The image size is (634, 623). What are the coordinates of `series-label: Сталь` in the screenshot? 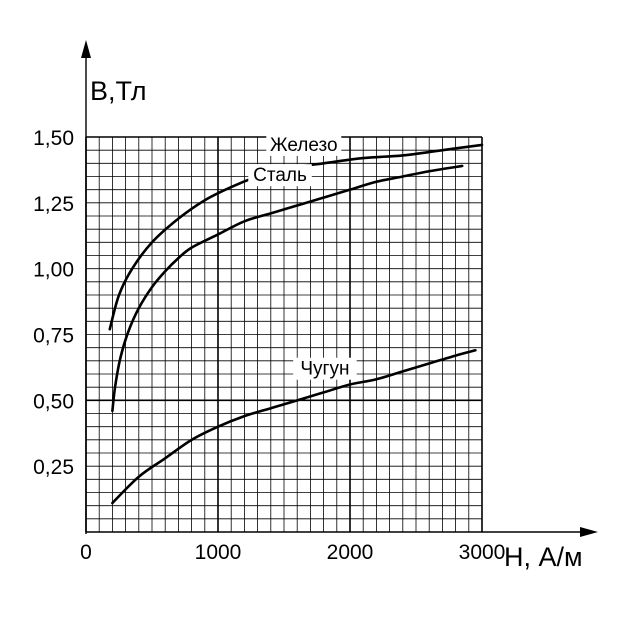 It's located at (280, 175).